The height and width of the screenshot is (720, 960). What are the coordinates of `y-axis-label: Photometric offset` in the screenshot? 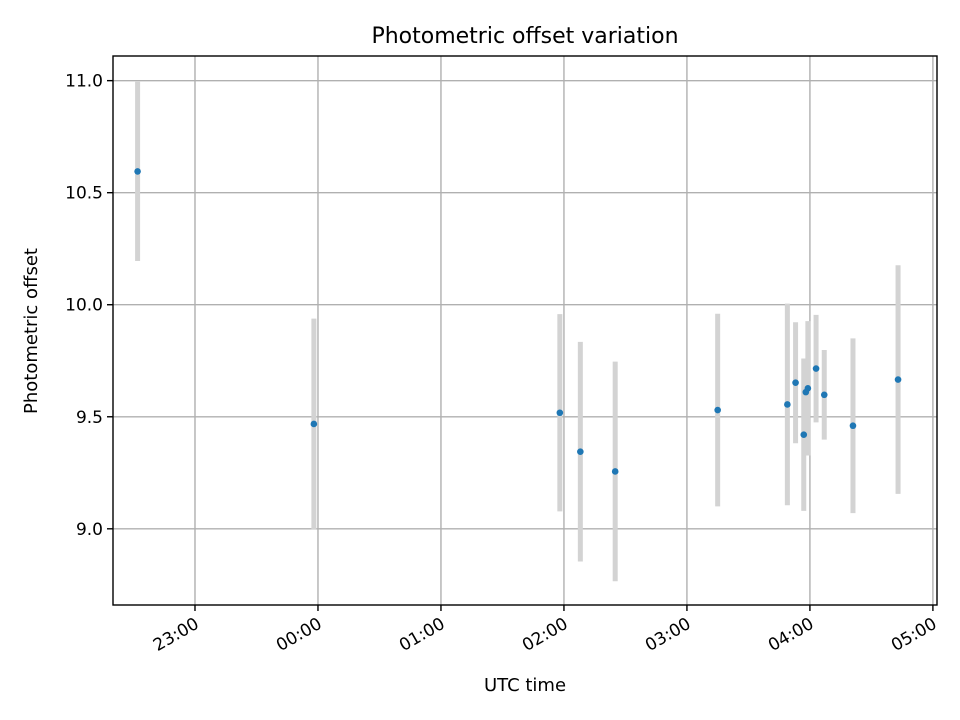 It's located at (31, 331).